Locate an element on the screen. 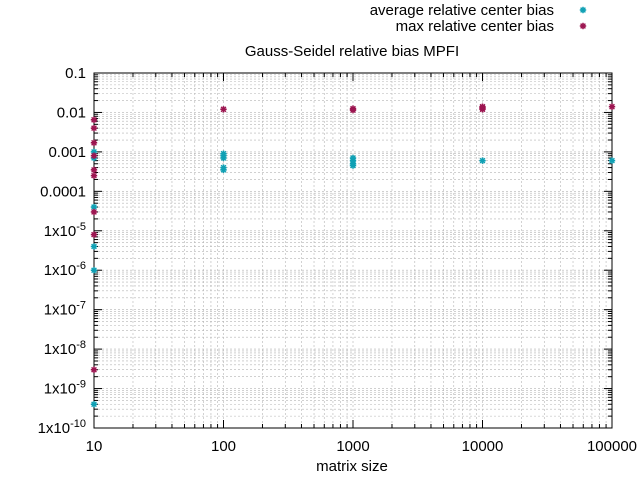 The width and height of the screenshot is (640, 480). y-tick-label: 1x10⁻⁸ is located at coordinates (65, 348).